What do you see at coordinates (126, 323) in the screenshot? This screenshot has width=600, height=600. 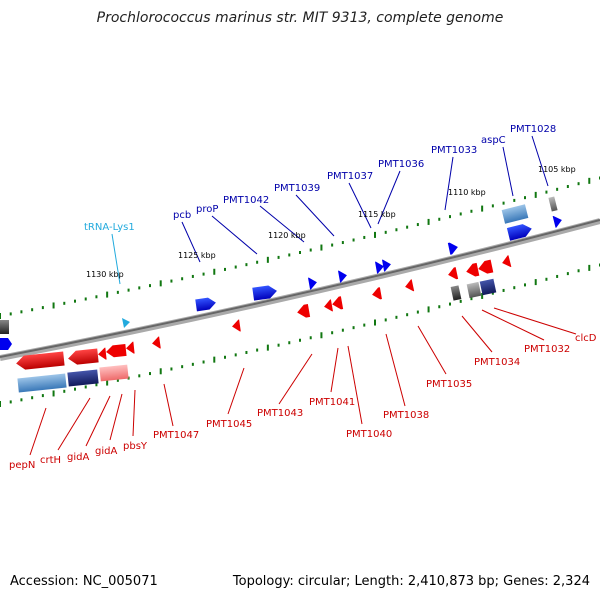 I see `trna-gene` at bounding box center [126, 323].